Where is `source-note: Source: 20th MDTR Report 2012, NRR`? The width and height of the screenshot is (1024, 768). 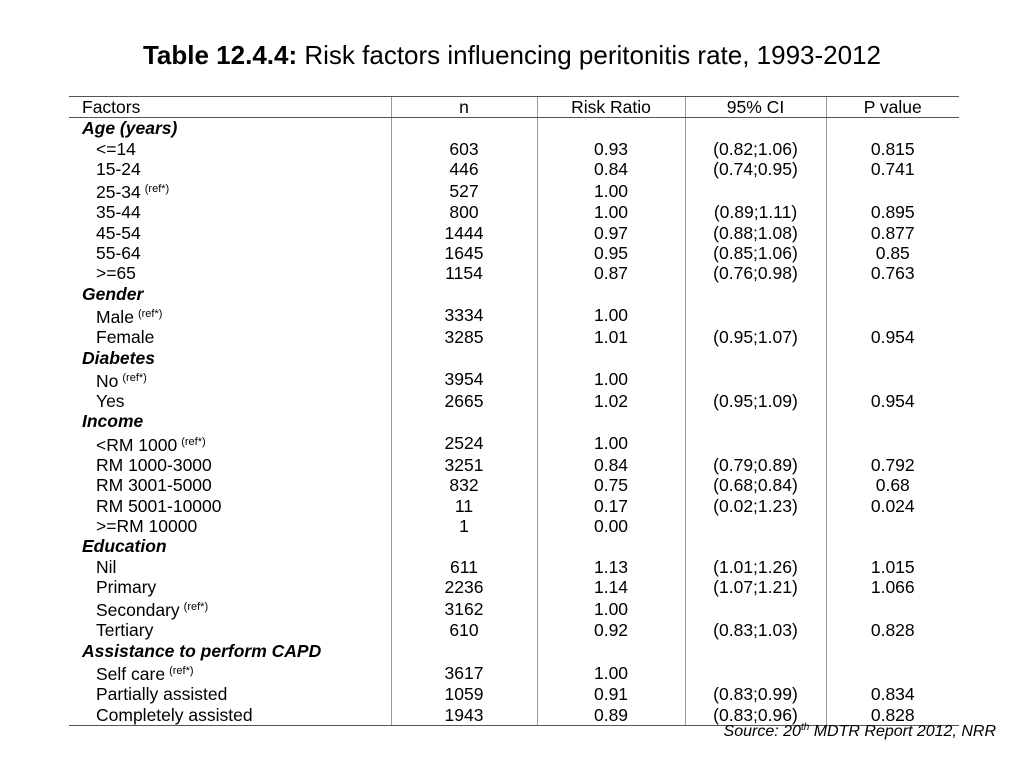 source-note: Source: 20th MDTR Report 2012, NRR is located at coordinates (860, 731).